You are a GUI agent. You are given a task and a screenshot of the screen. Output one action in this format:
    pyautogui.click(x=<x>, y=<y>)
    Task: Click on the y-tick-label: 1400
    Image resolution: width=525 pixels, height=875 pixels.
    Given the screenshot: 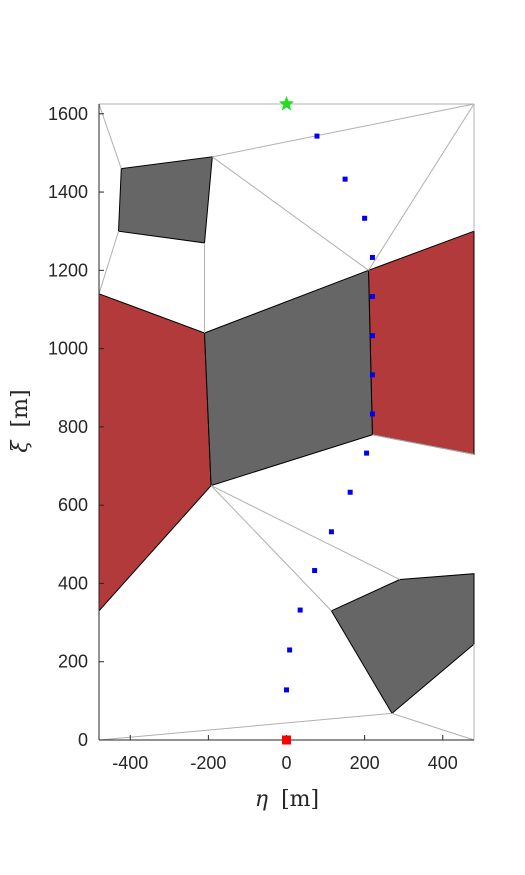 What is the action you would take?
    pyautogui.click(x=68, y=192)
    